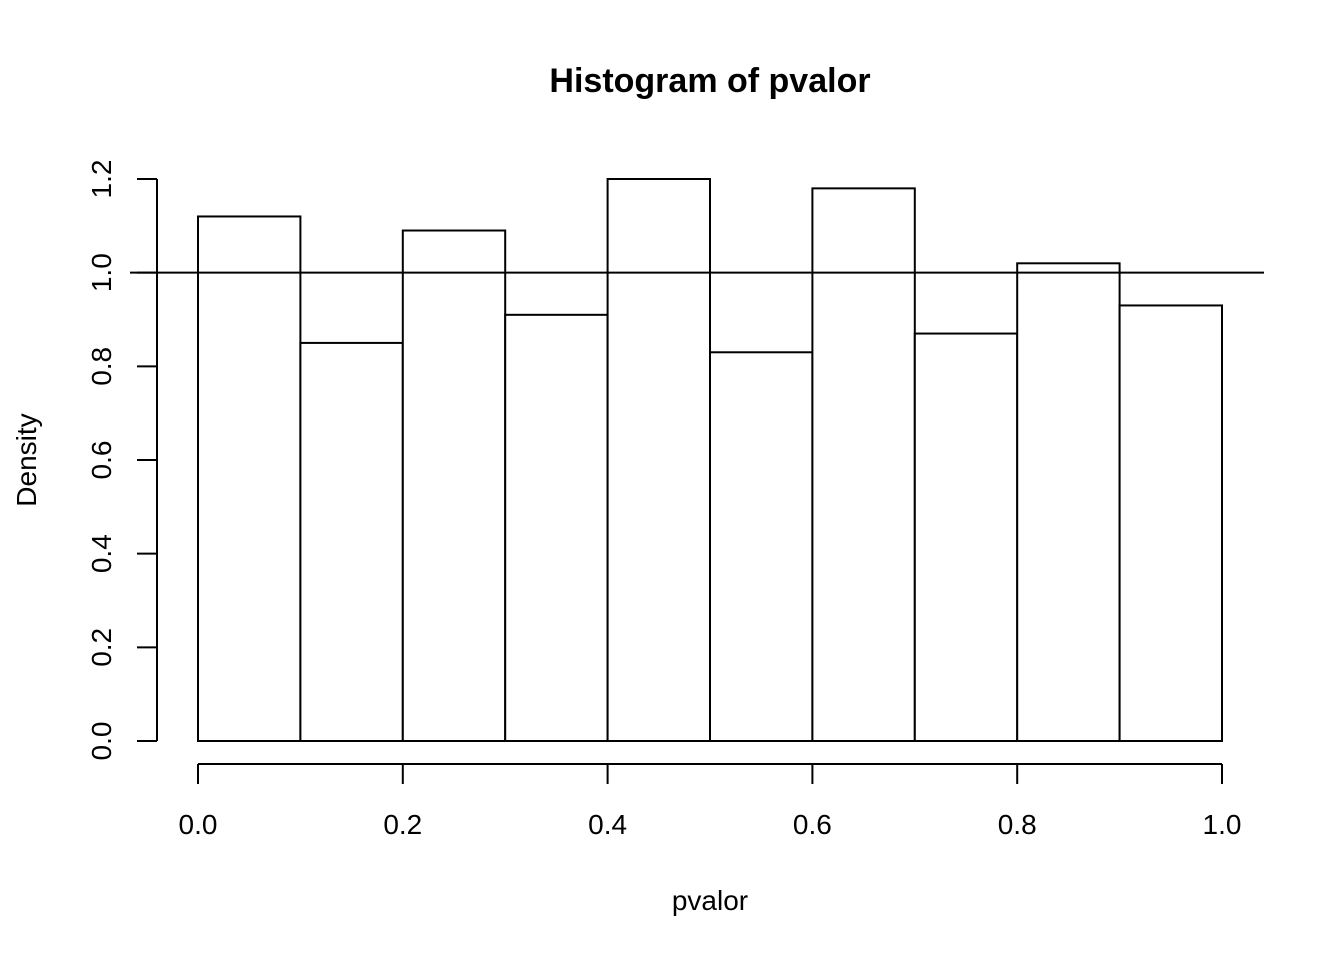 This screenshot has width=1344, height=960. What do you see at coordinates (709, 81) in the screenshot?
I see `chart-title: Histogram of pvalor` at bounding box center [709, 81].